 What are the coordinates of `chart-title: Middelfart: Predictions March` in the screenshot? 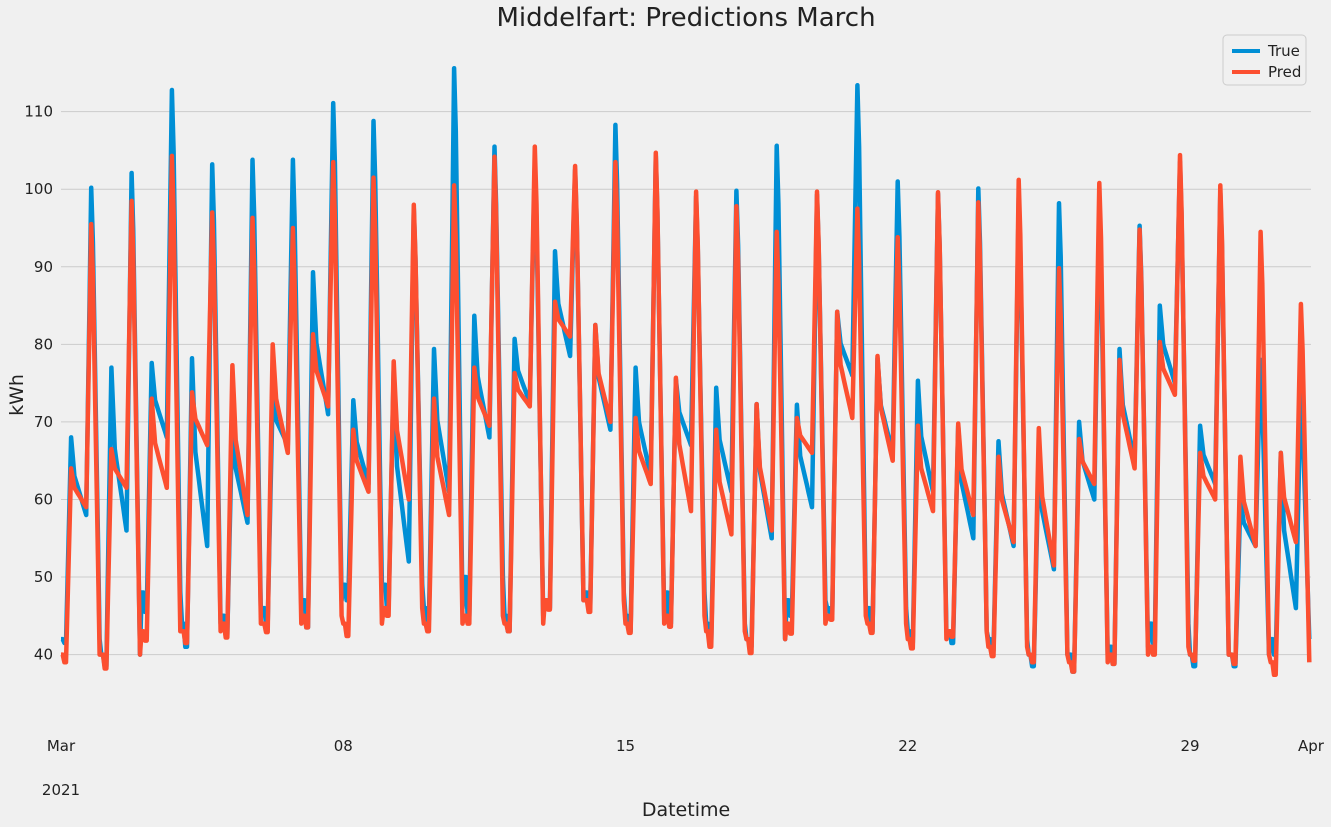 It's located at (685, 18).